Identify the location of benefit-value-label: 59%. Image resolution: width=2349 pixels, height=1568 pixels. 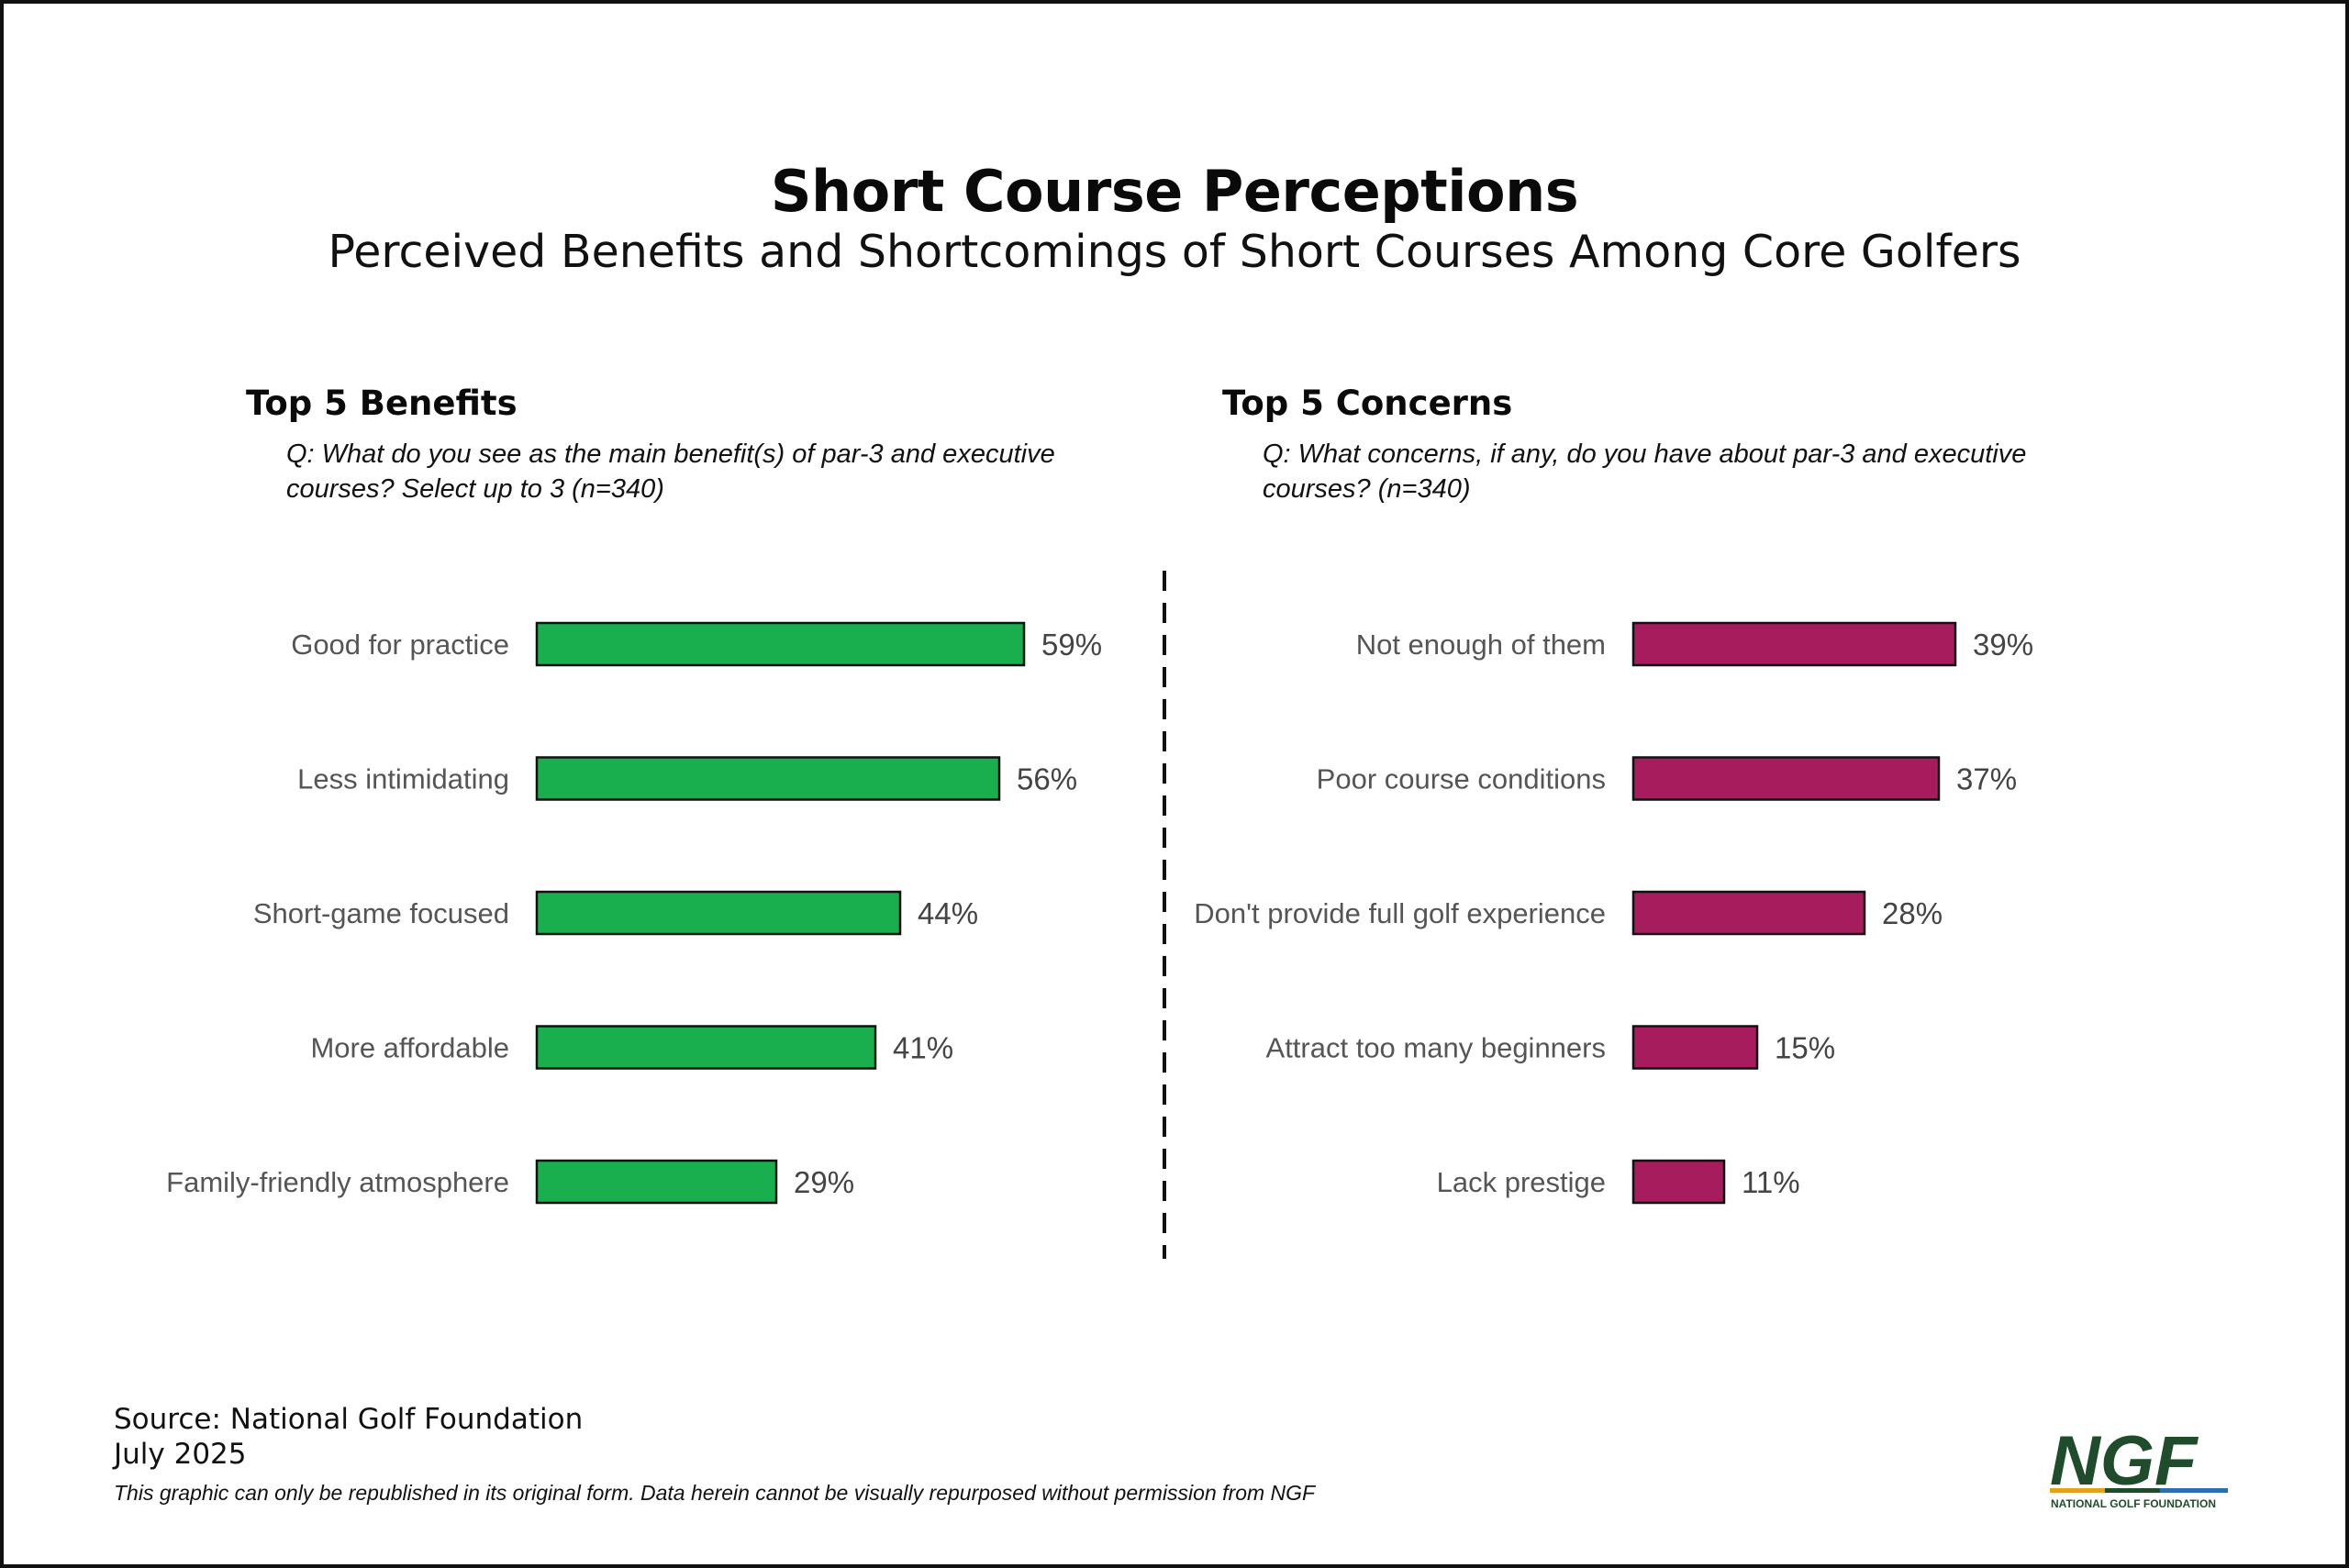
(1071, 645).